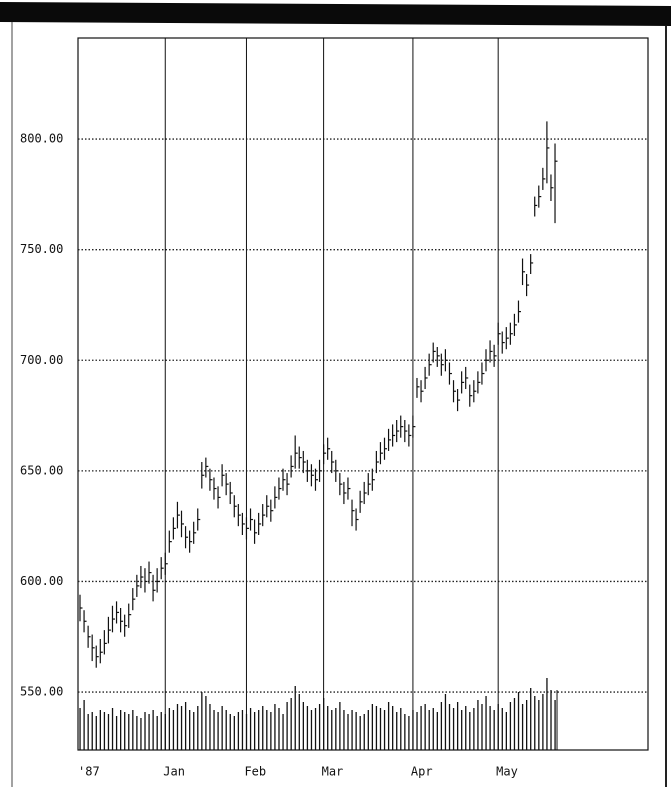 Image resolution: width=671 pixels, height=787 pixels. What do you see at coordinates (335, 14) in the screenshot?
I see `top-band` at bounding box center [335, 14].